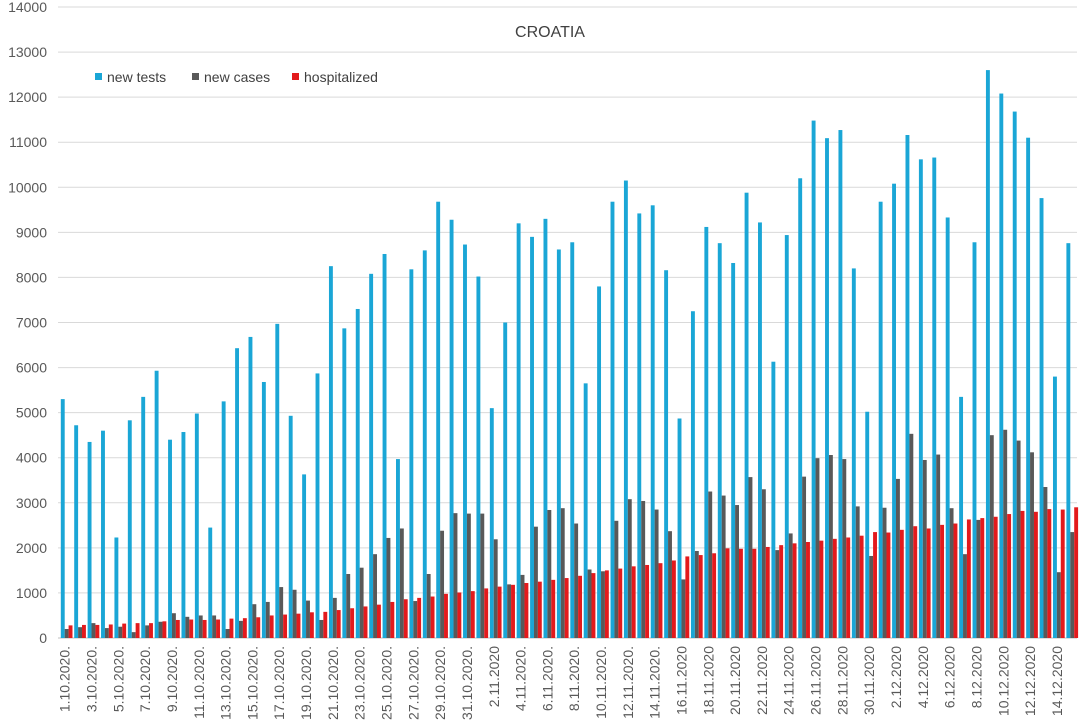 The height and width of the screenshot is (723, 1080). What do you see at coordinates (521, 678) in the screenshot?
I see `x-tick-label: 4.11.2020.` at bounding box center [521, 678].